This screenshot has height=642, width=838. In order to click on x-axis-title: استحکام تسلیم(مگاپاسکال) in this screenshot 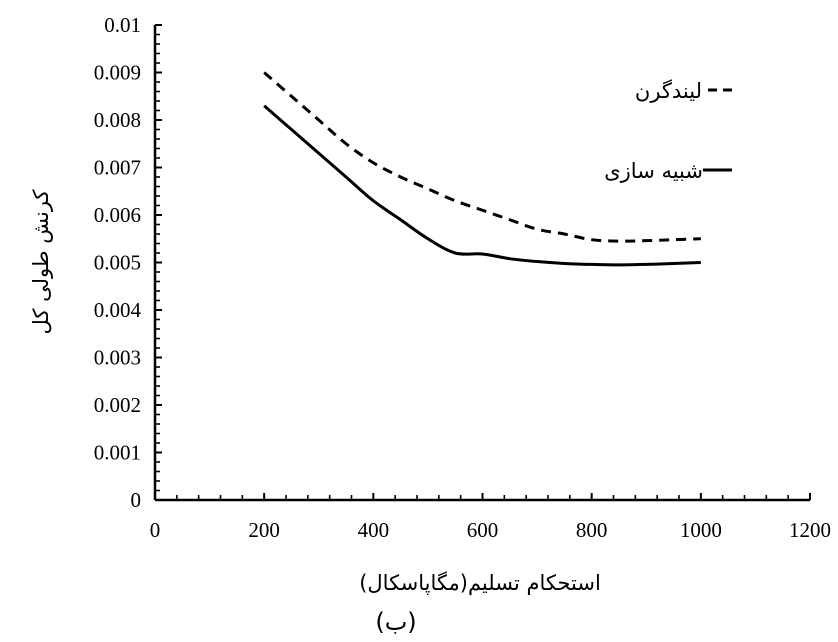, I will do `click(480, 583)`.